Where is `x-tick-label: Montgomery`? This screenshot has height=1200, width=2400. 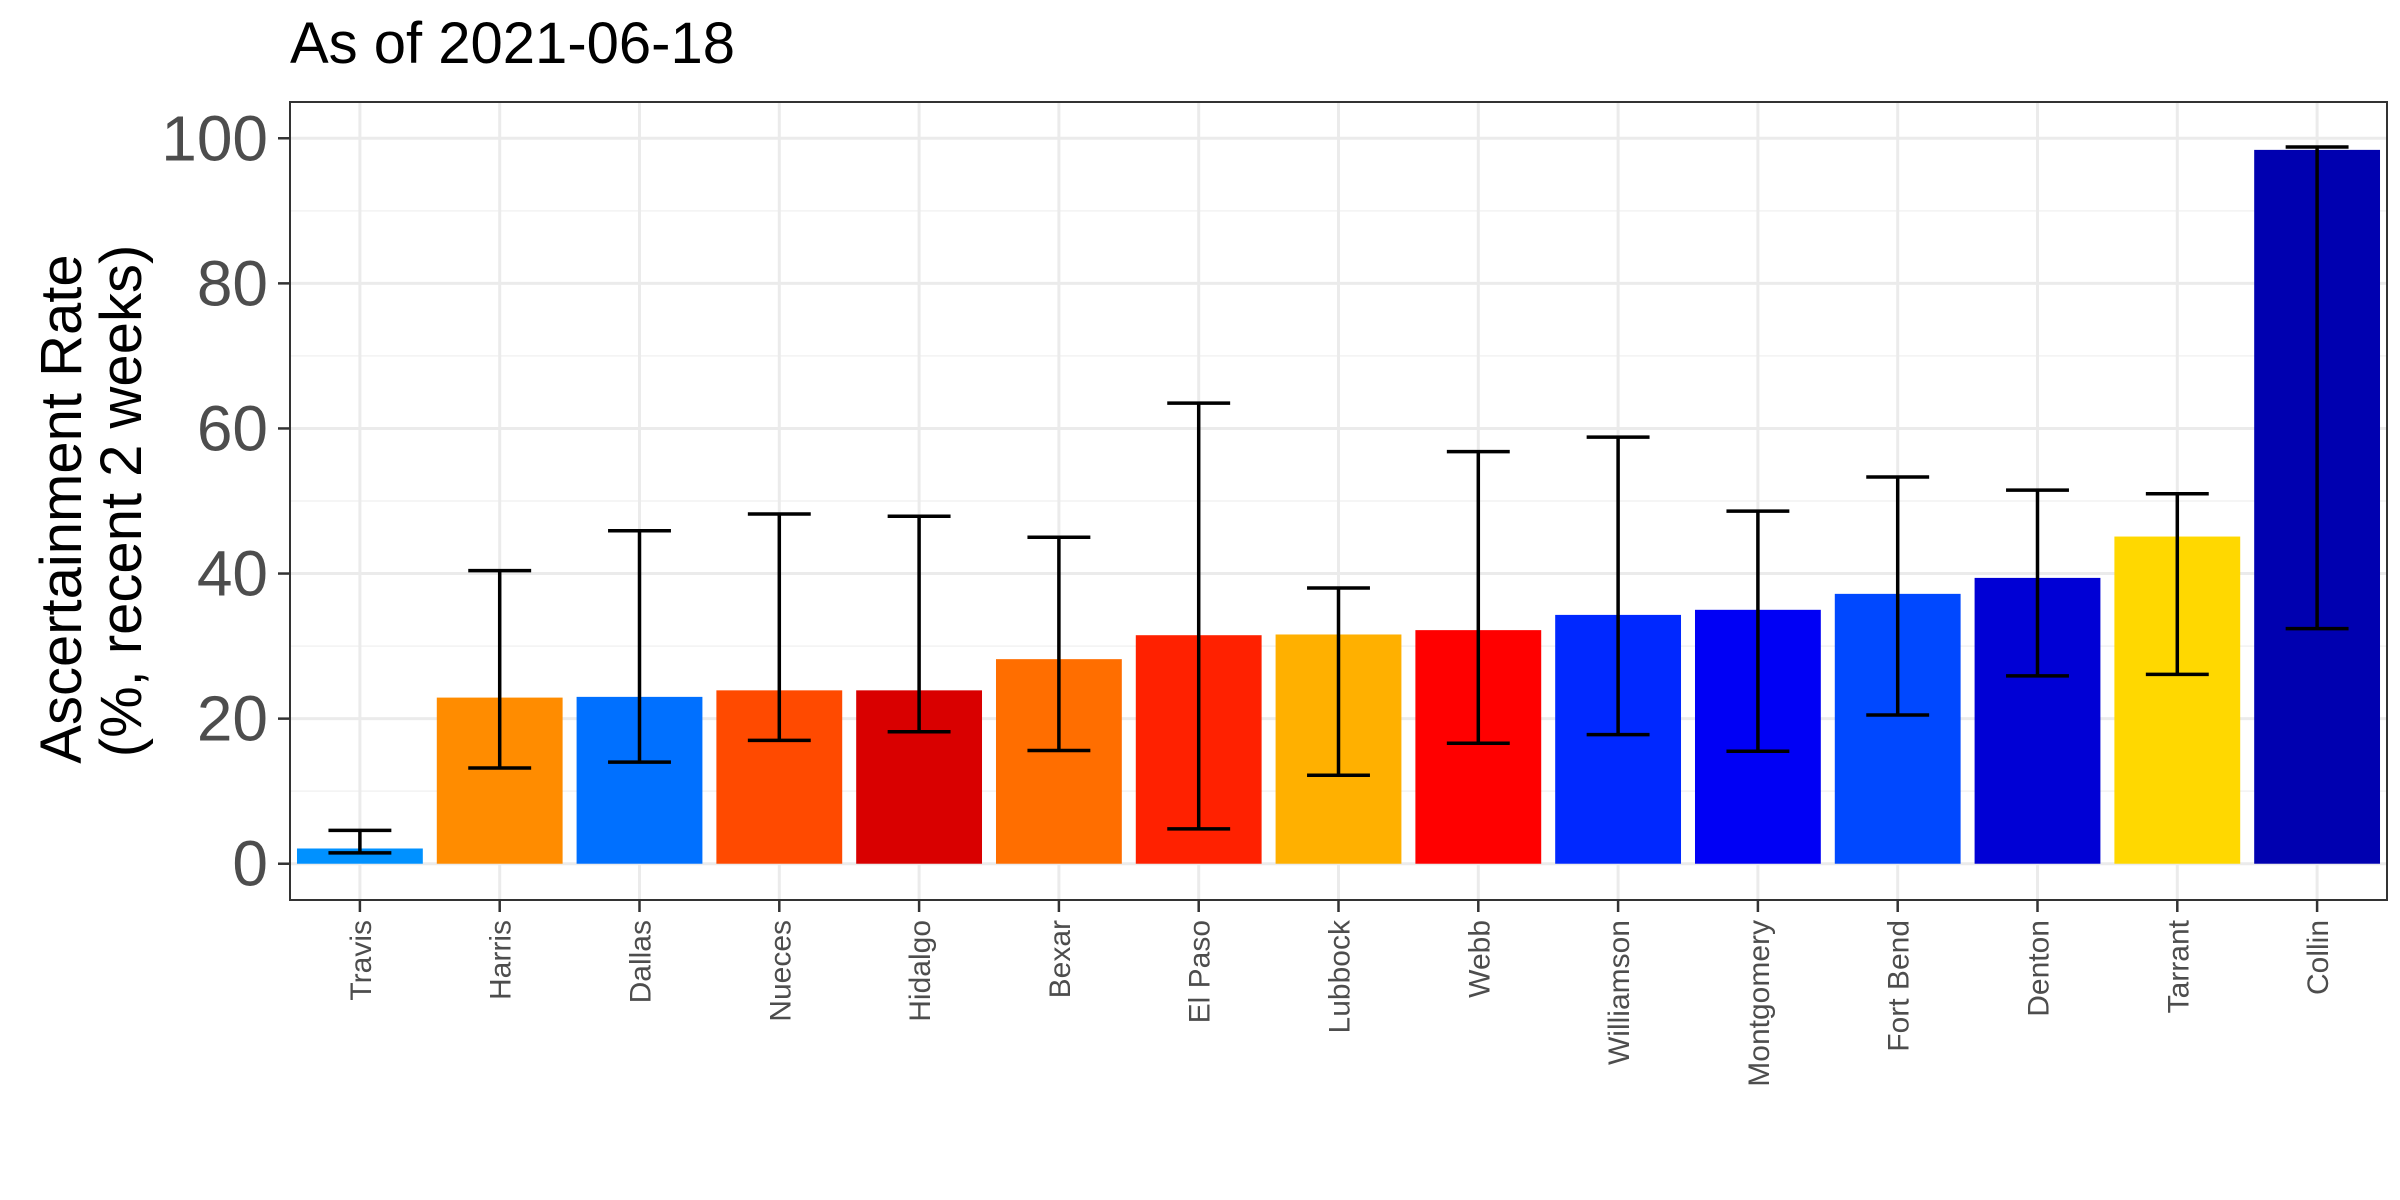
x-tick-label: Montgomery is located at coordinates (1759, 1003).